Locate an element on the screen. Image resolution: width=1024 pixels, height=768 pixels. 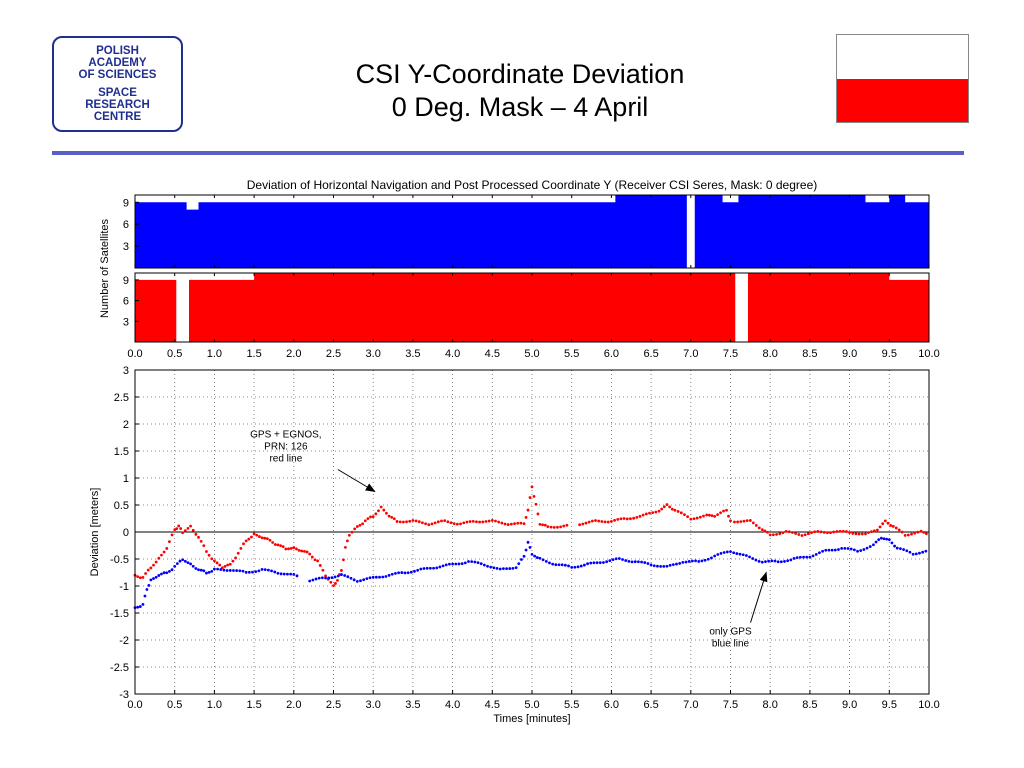
satellite-xtick-label: 5.0 is located at coordinates (531, 354).